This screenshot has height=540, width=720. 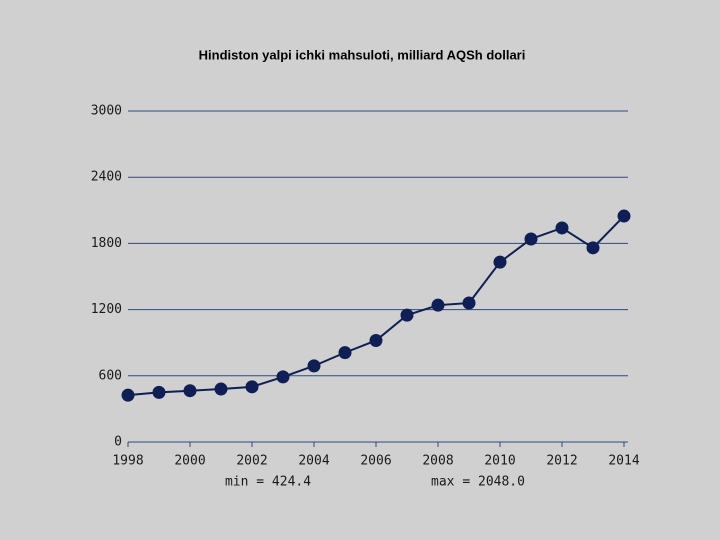 I want to click on x-tick-label: 2000, so click(x=189, y=461).